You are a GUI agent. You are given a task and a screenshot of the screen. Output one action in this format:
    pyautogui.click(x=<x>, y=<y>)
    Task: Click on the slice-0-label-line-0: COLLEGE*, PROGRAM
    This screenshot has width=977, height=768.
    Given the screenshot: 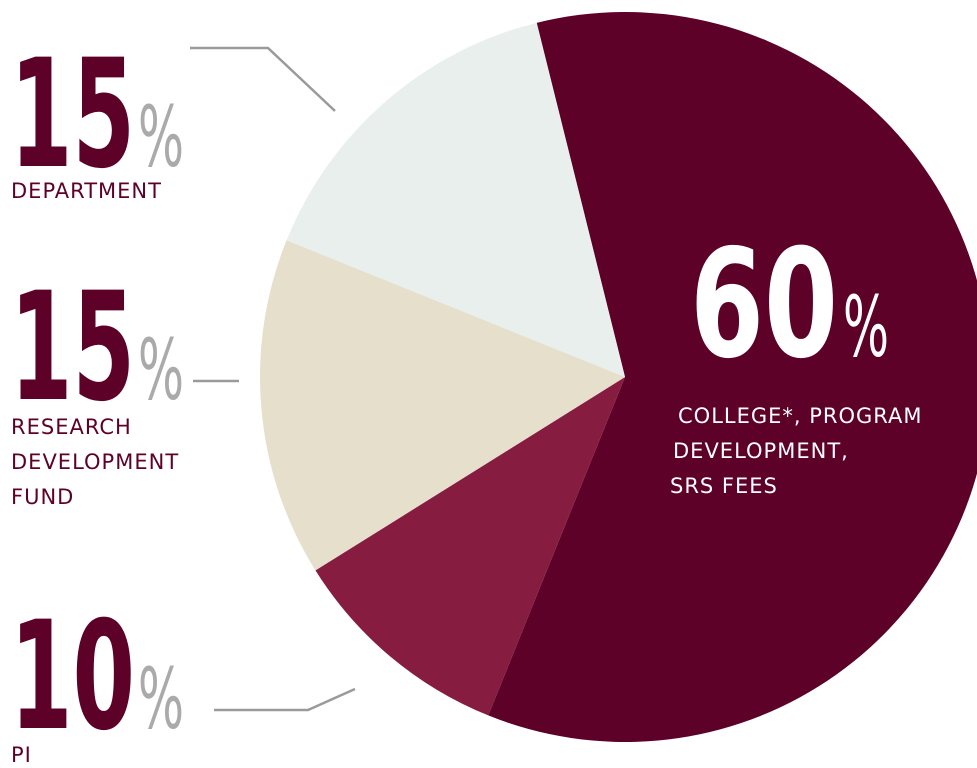 What is the action you would take?
    pyautogui.click(x=800, y=416)
    